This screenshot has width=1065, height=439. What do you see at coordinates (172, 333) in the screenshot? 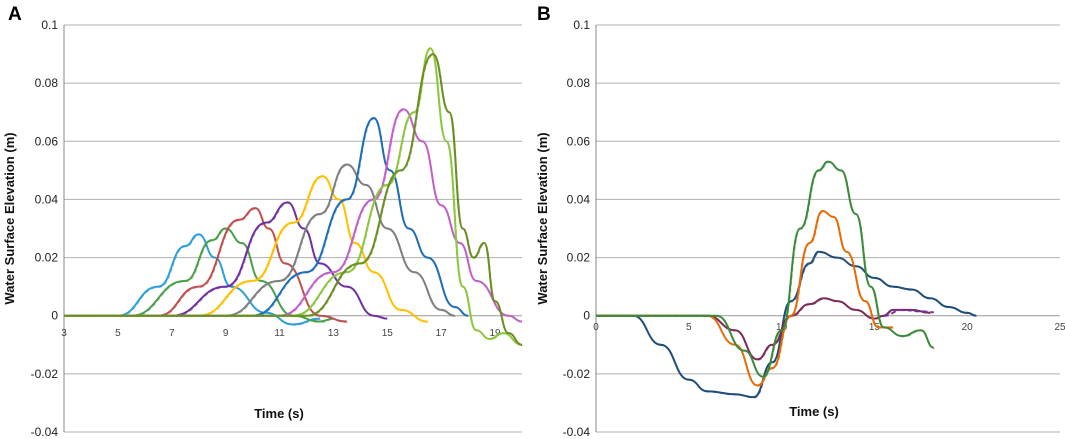
I see `x-tick-label: 7` at bounding box center [172, 333].